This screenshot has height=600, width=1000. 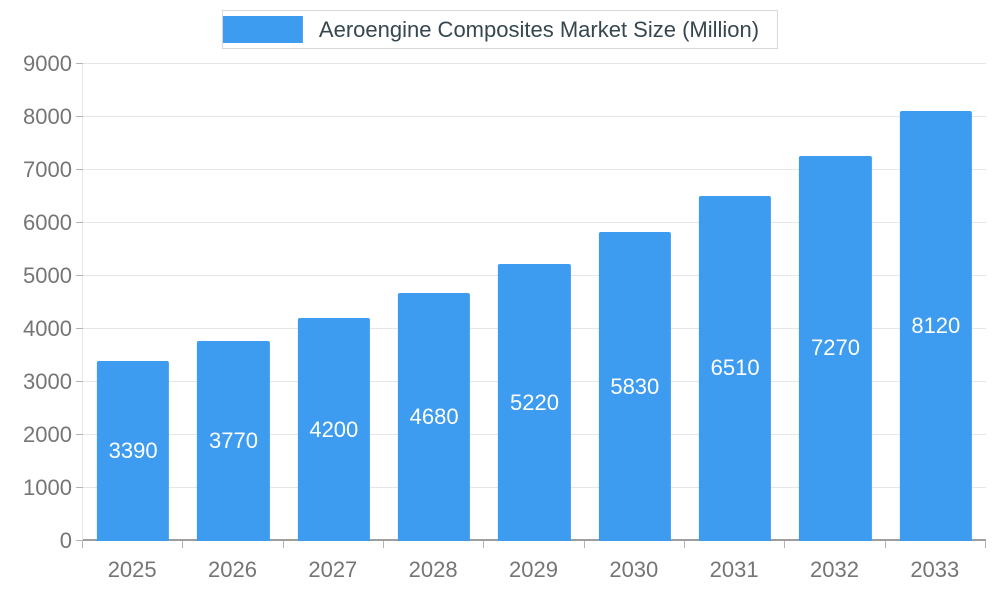 I want to click on bar-band: 3390, so click(x=133, y=302).